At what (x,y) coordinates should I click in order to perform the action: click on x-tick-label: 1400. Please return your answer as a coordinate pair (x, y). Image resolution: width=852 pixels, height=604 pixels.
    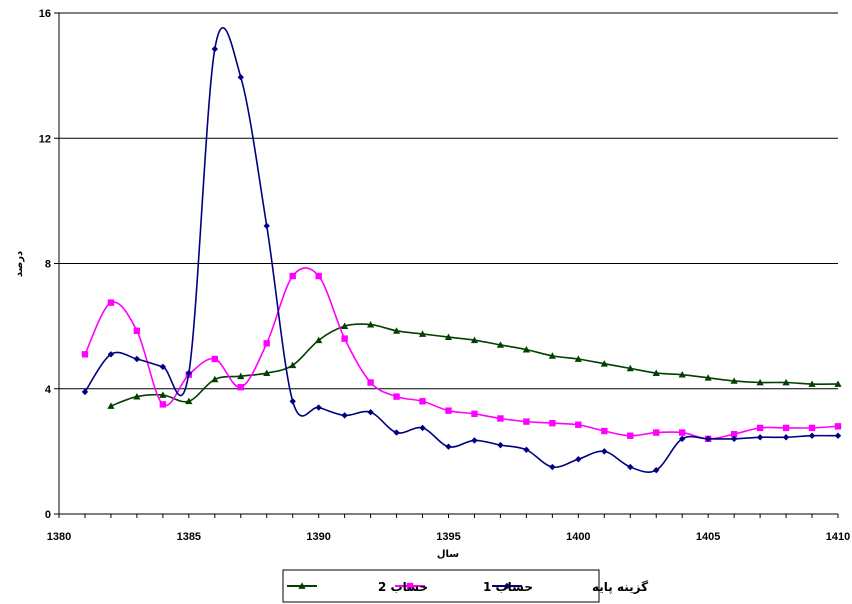
    Looking at the image, I should click on (578, 537).